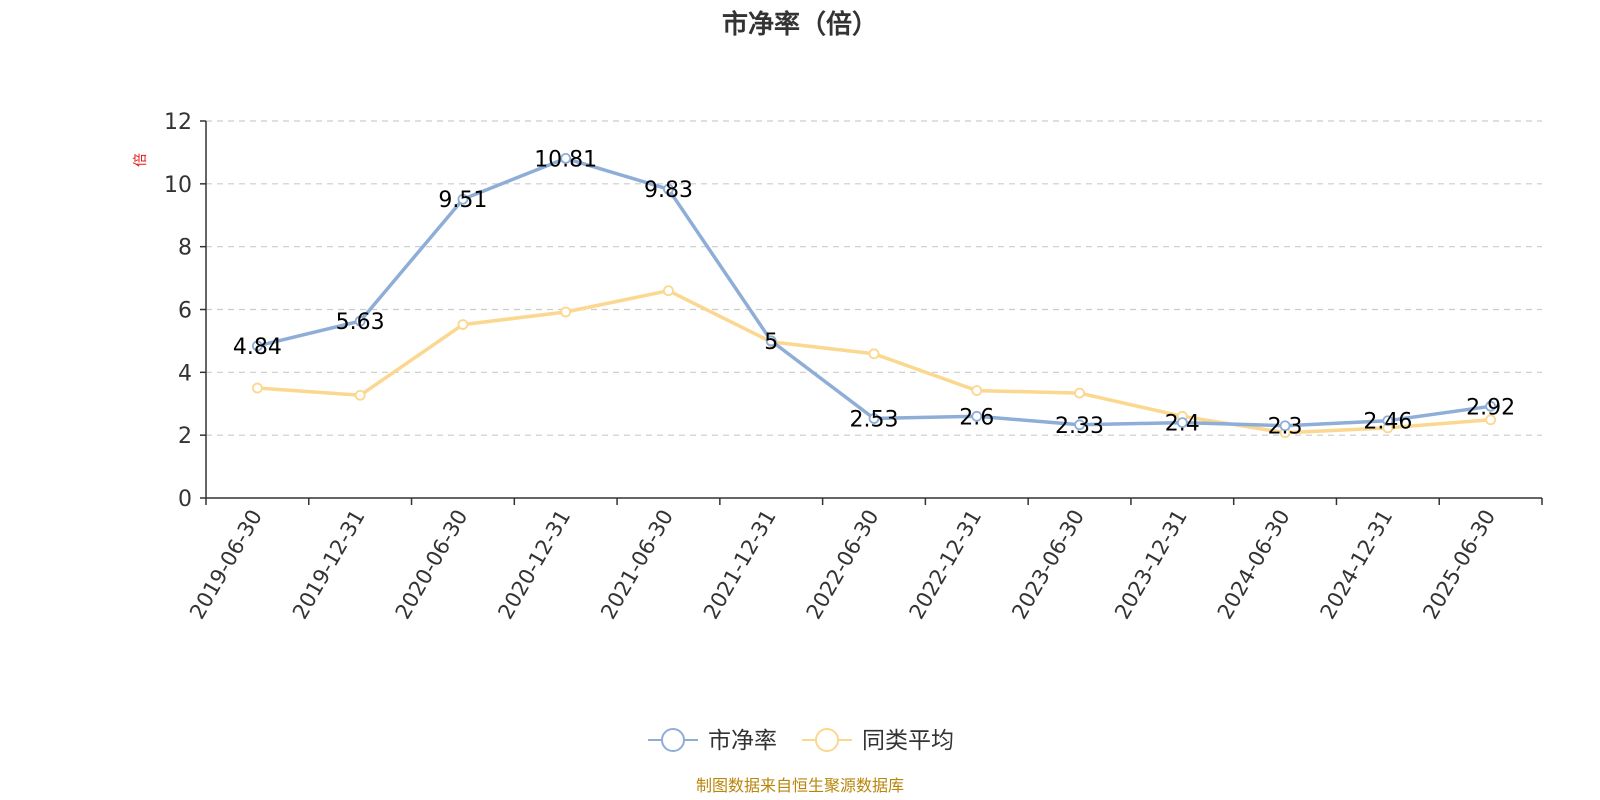 Image resolution: width=1600 pixels, height=800 pixels. What do you see at coordinates (185, 373) in the screenshot?
I see `y-tick-label: 4` at bounding box center [185, 373].